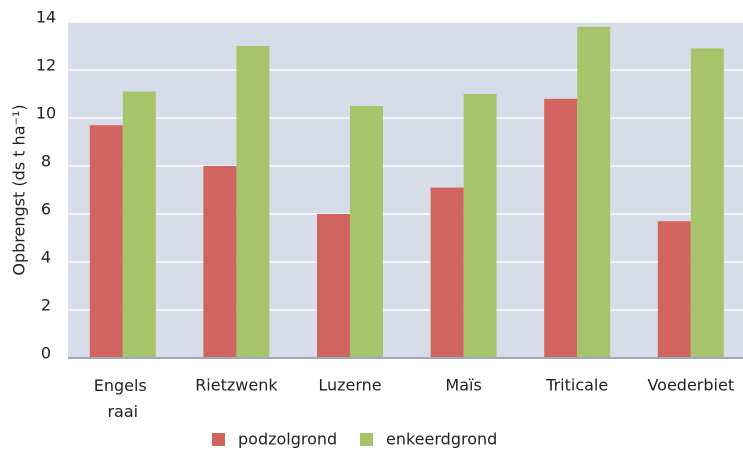 The width and height of the screenshot is (743, 452). Describe the element at coordinates (46, 161) in the screenshot. I see `y-tick-label: 8` at that location.